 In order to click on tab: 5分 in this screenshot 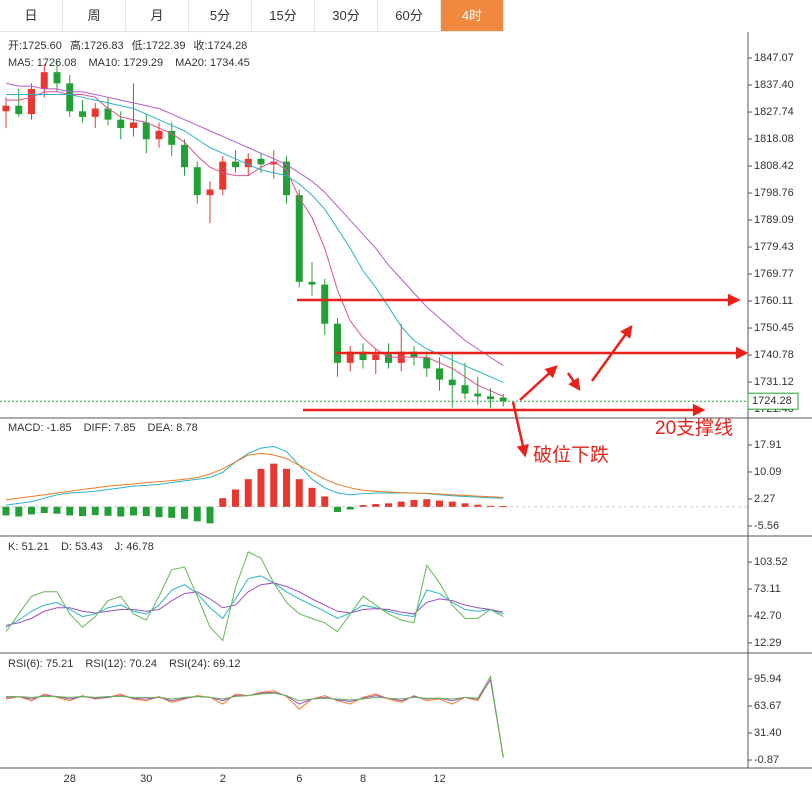, I will do `click(220, 16)`.